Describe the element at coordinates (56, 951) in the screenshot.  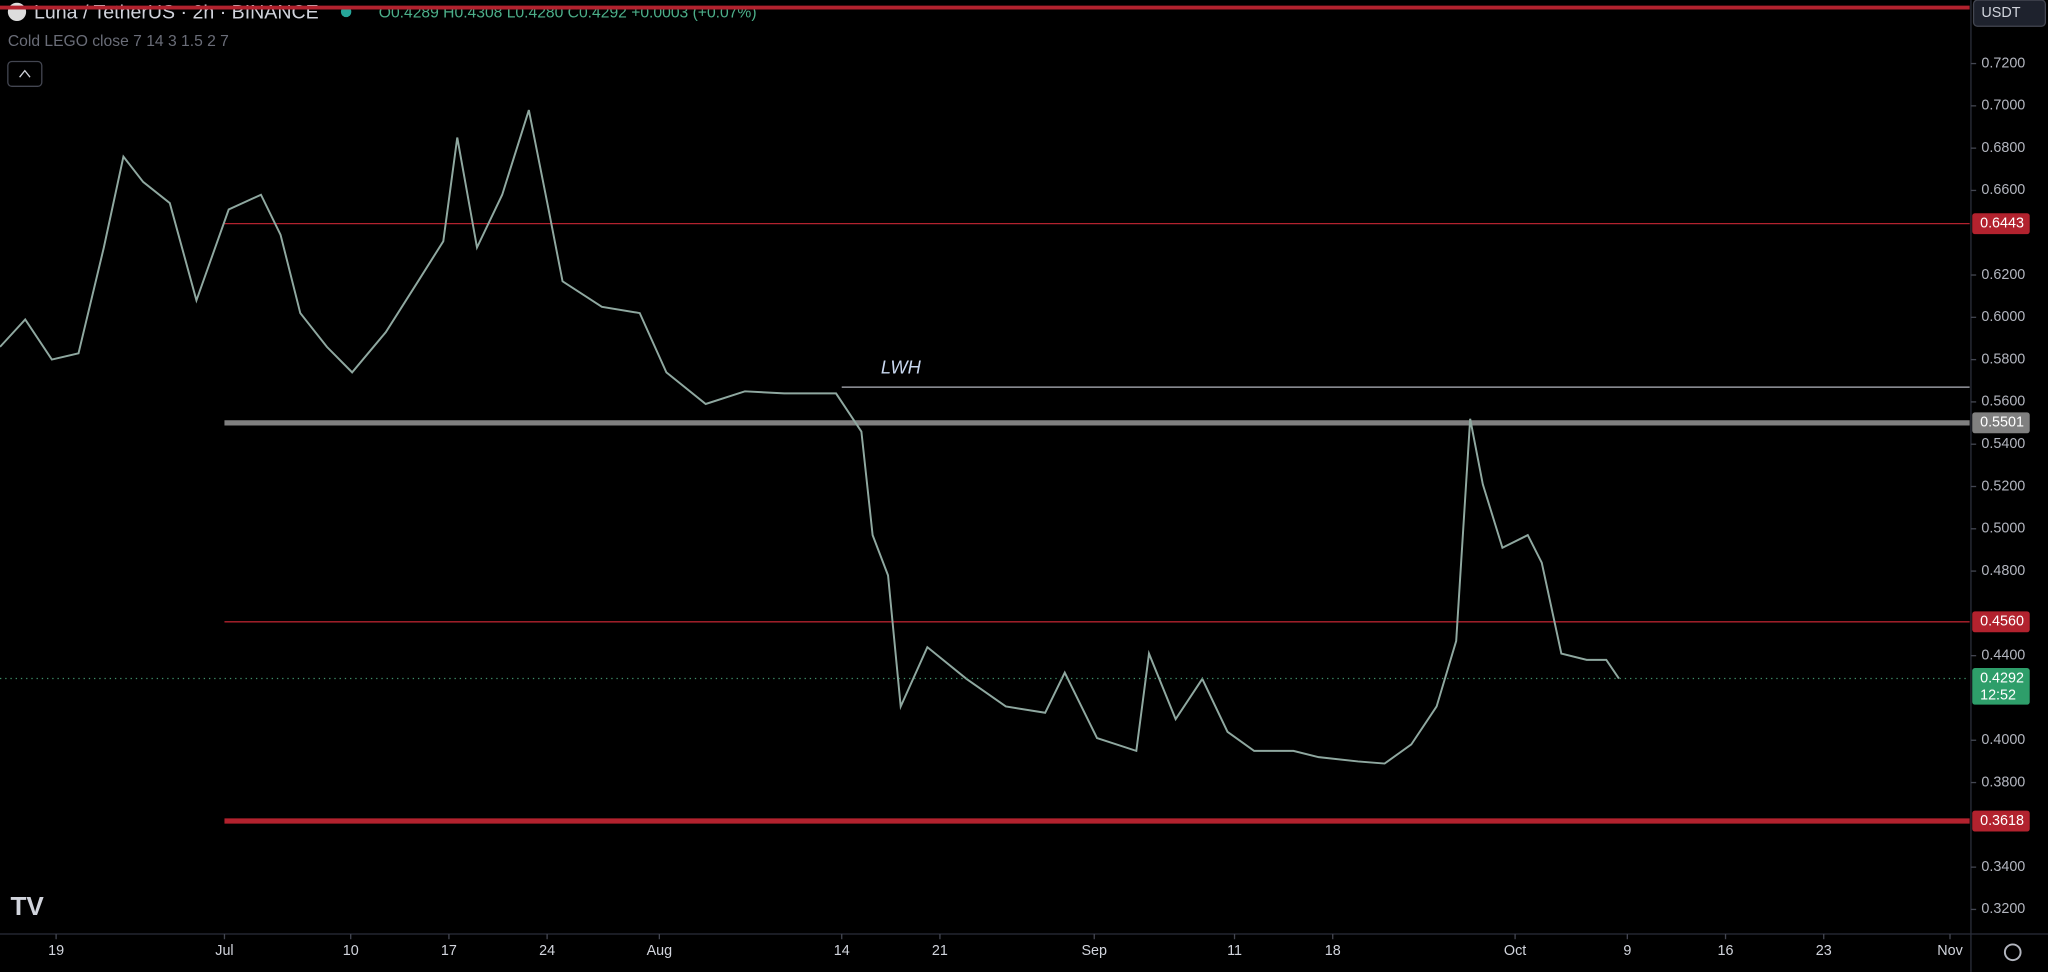
I see `x-tick-label: 19` at that location.